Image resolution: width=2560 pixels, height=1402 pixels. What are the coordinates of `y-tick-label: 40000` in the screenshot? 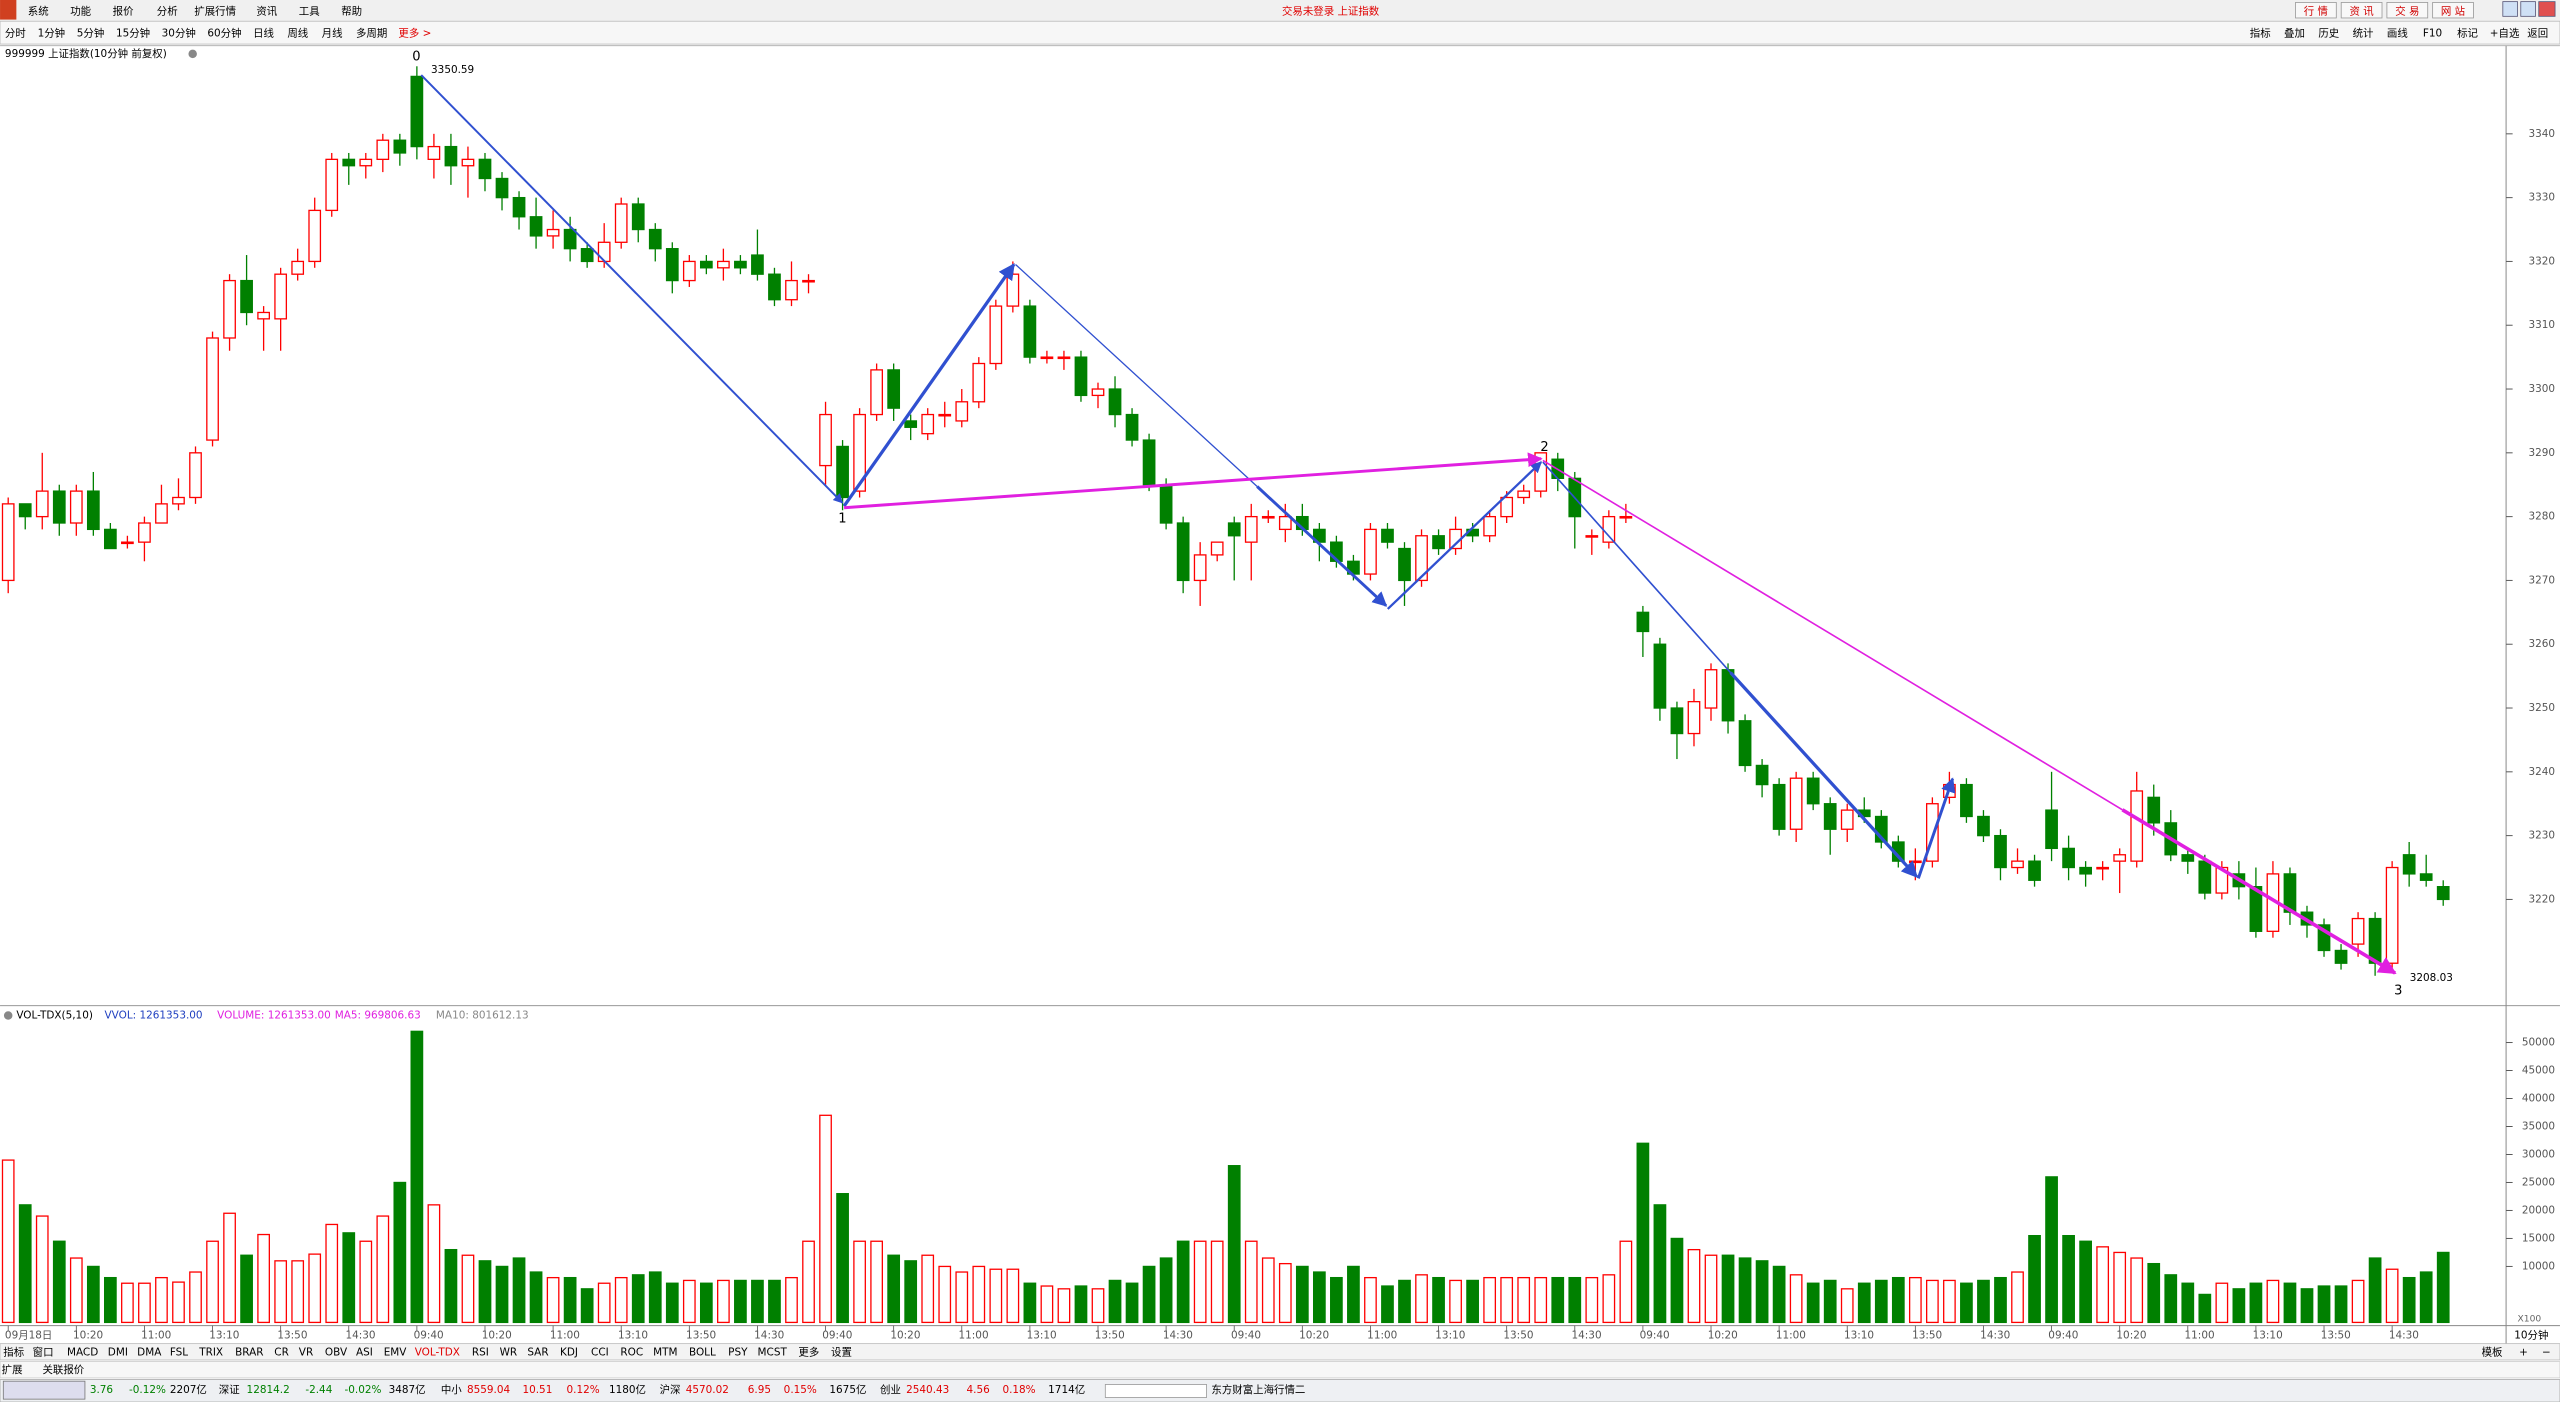 It's located at (2538, 1099).